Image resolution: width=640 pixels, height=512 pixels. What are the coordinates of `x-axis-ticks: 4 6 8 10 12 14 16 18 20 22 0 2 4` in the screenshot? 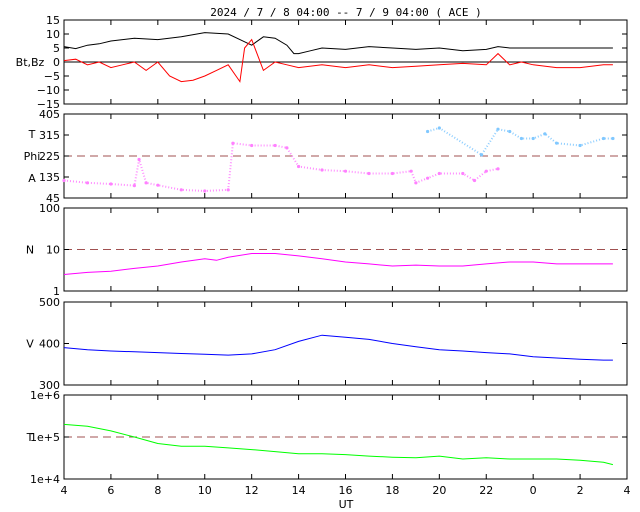 It's located at (346, 490).